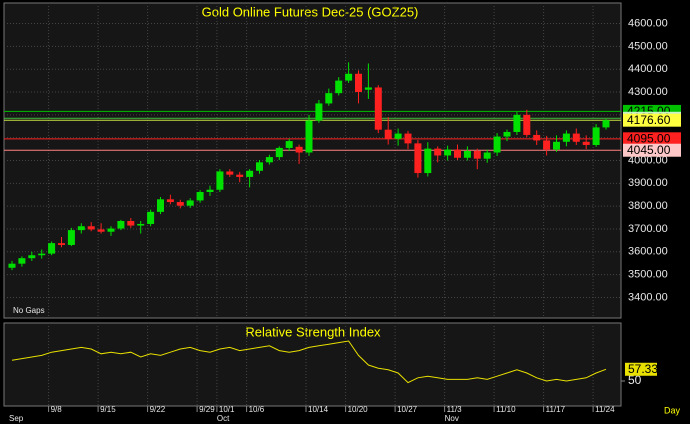 The height and width of the screenshot is (424, 690). Describe the element at coordinates (108, 409) in the screenshot. I see `x-tick-label: 9/15` at that location.